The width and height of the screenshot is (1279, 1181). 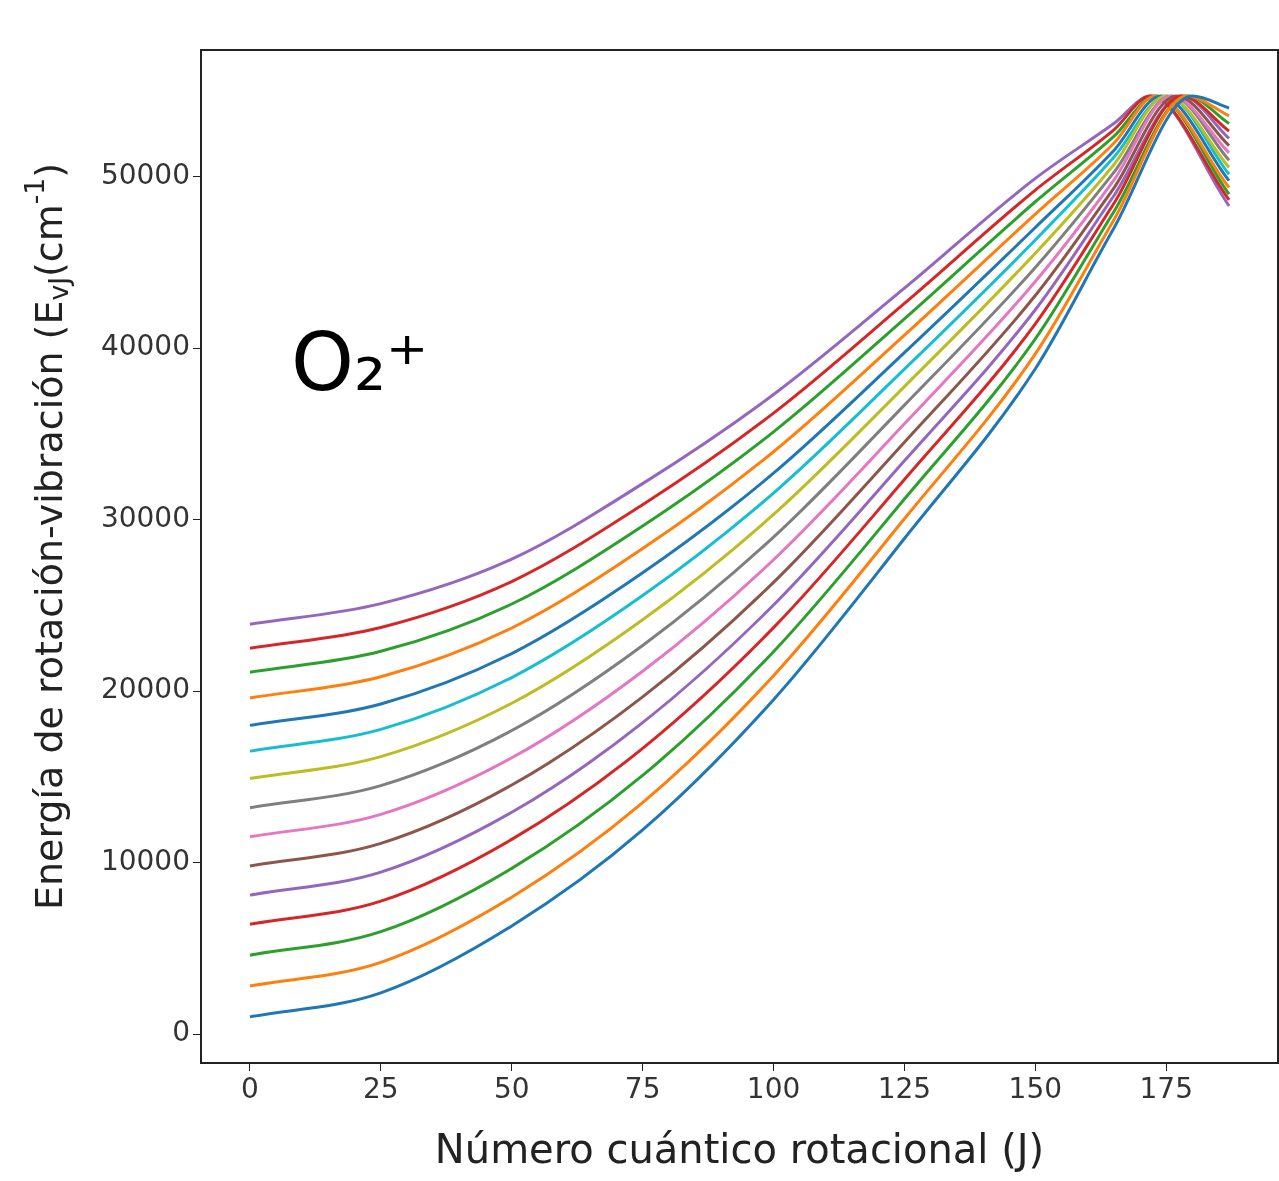 I want to click on x-tick-label: 150, so click(x=1035, y=1089).